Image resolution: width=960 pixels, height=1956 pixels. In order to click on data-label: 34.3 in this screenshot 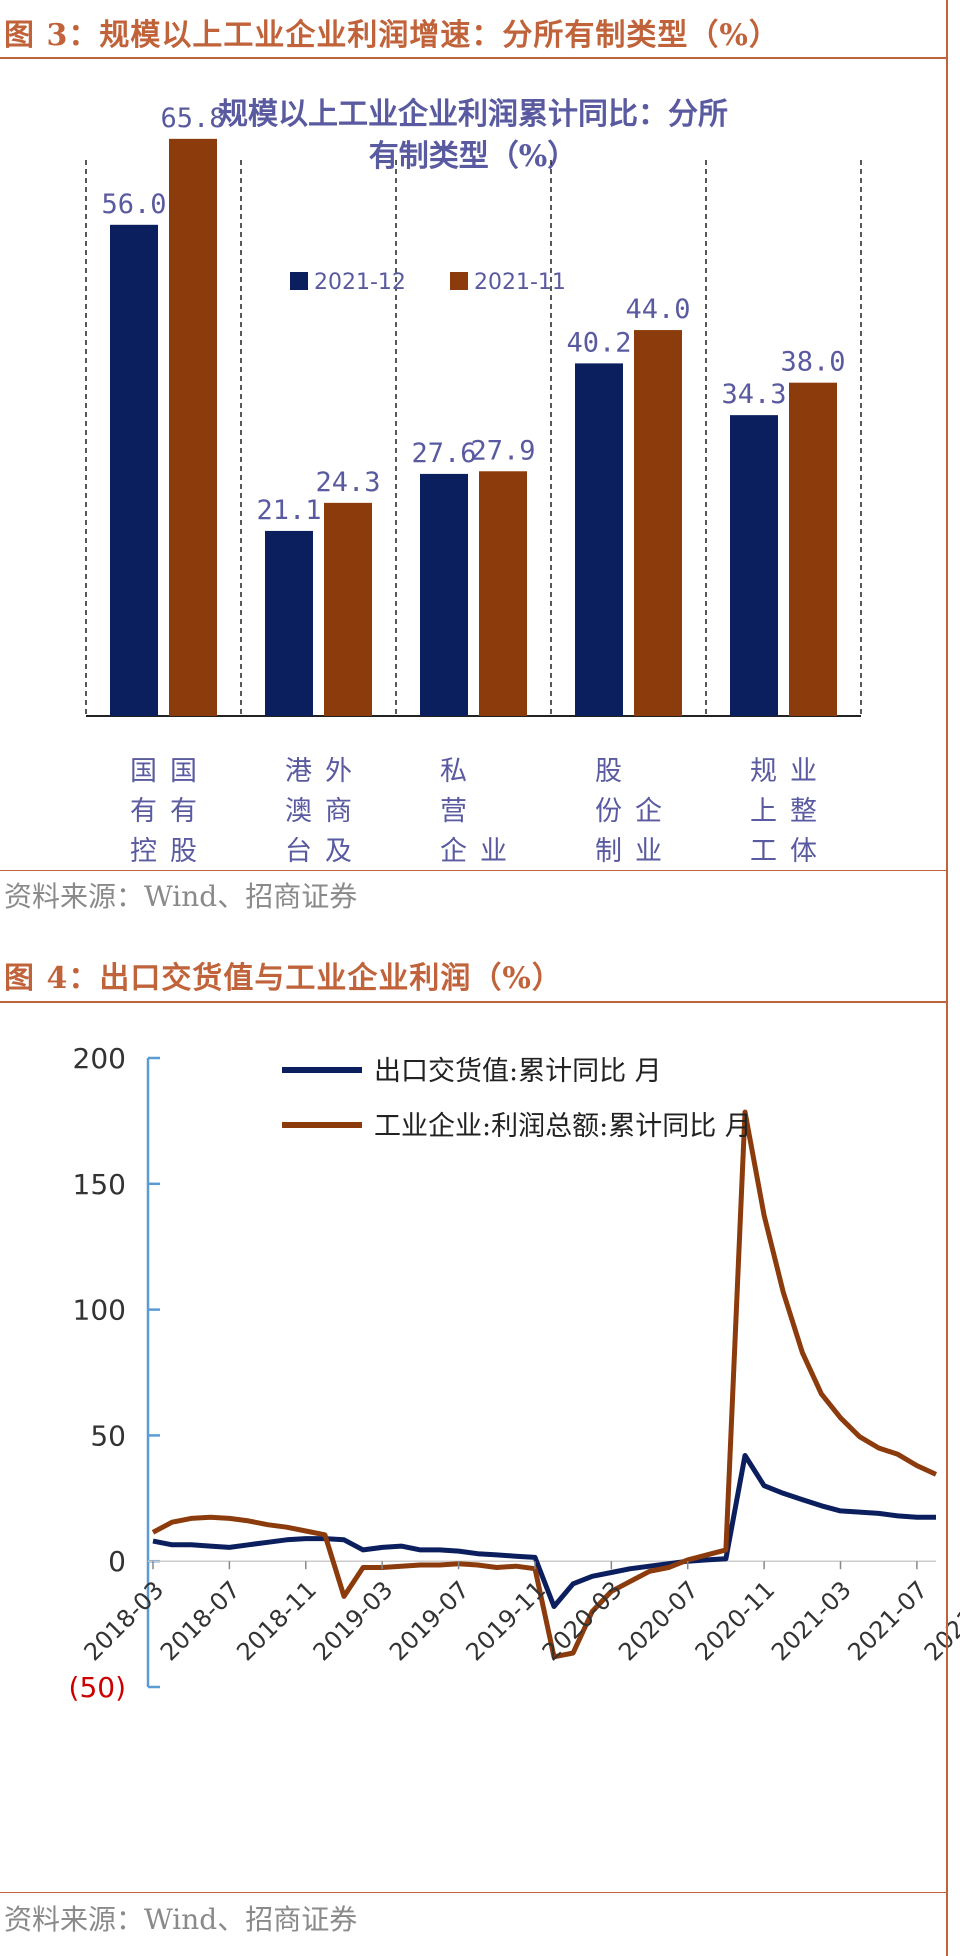, I will do `click(753, 394)`.